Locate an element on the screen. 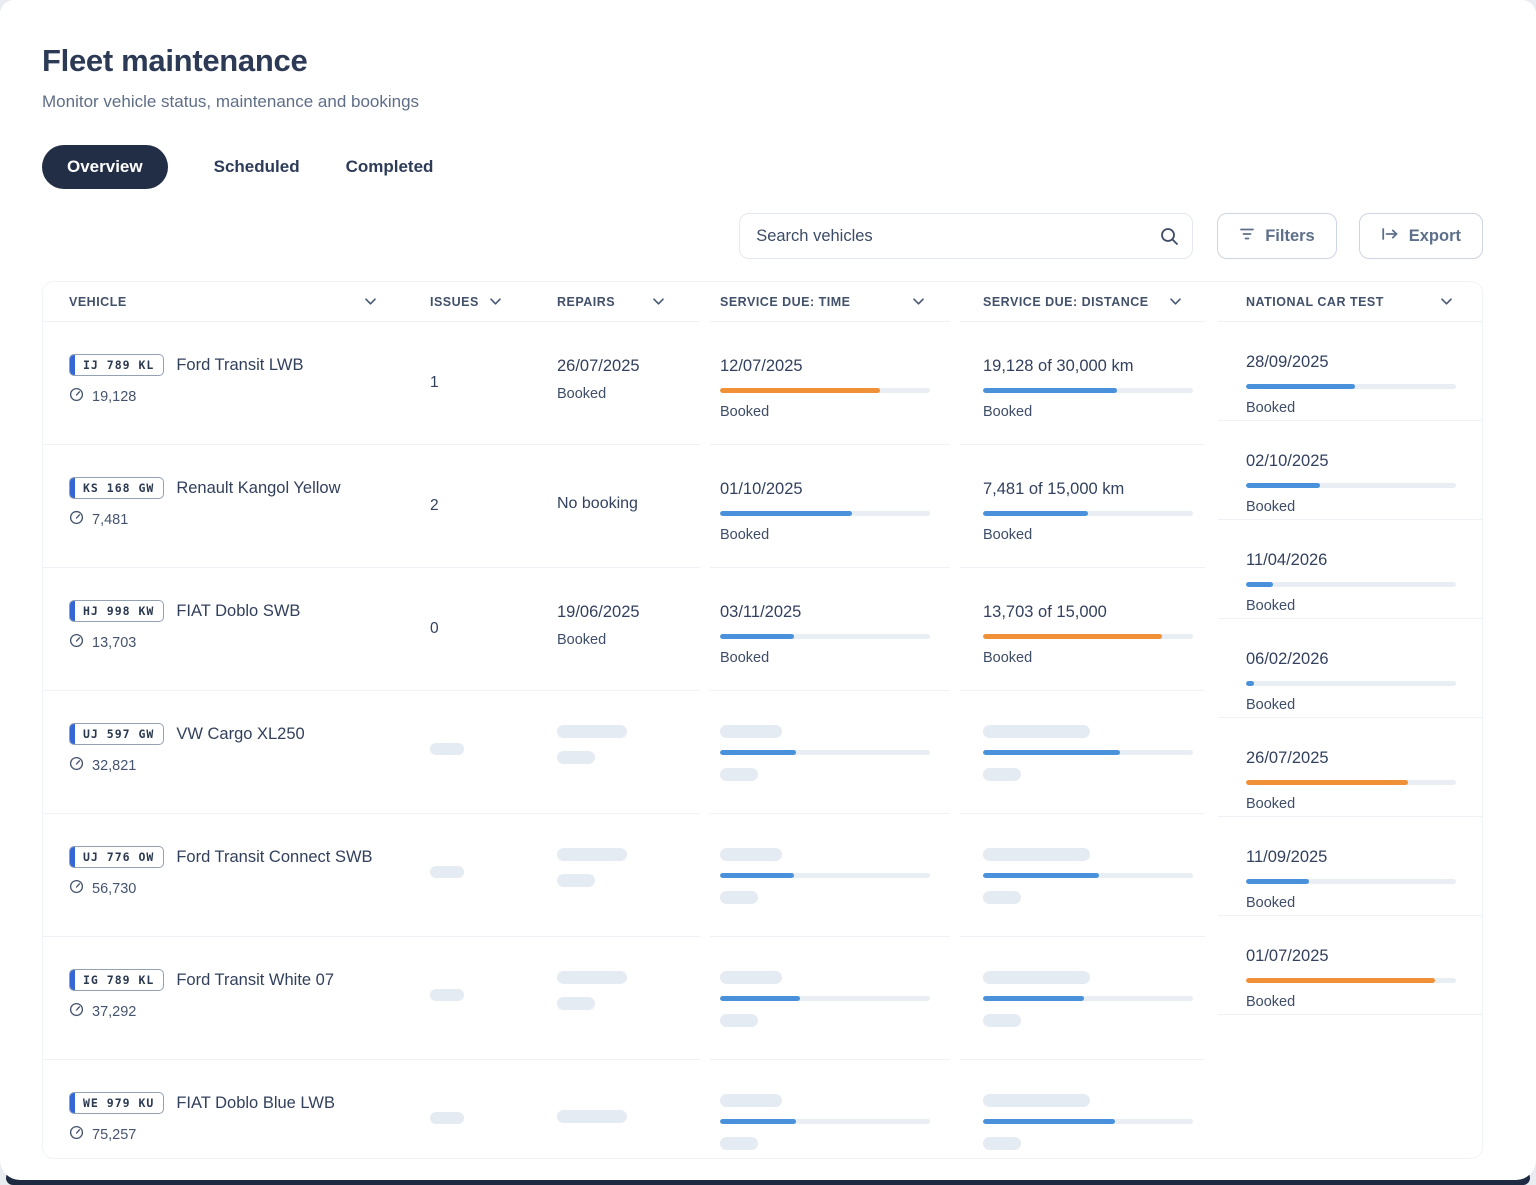 The width and height of the screenshot is (1536, 1185). service-time-date: 01/10/2025 is located at coordinates (761, 489).